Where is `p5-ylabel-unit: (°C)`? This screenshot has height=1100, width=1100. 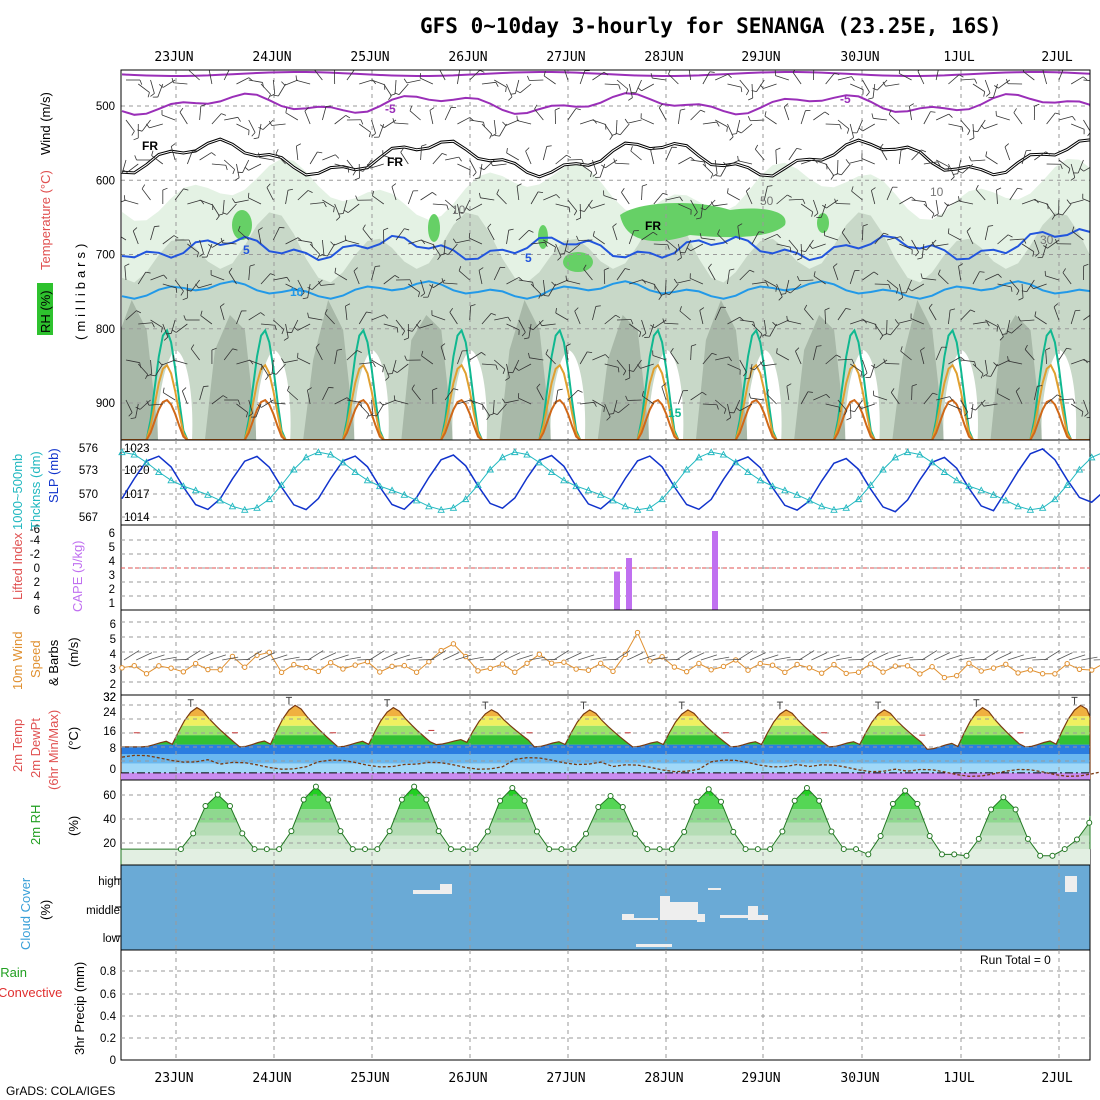
p5-ylabel-unit: (°C) is located at coordinates (73, 738).